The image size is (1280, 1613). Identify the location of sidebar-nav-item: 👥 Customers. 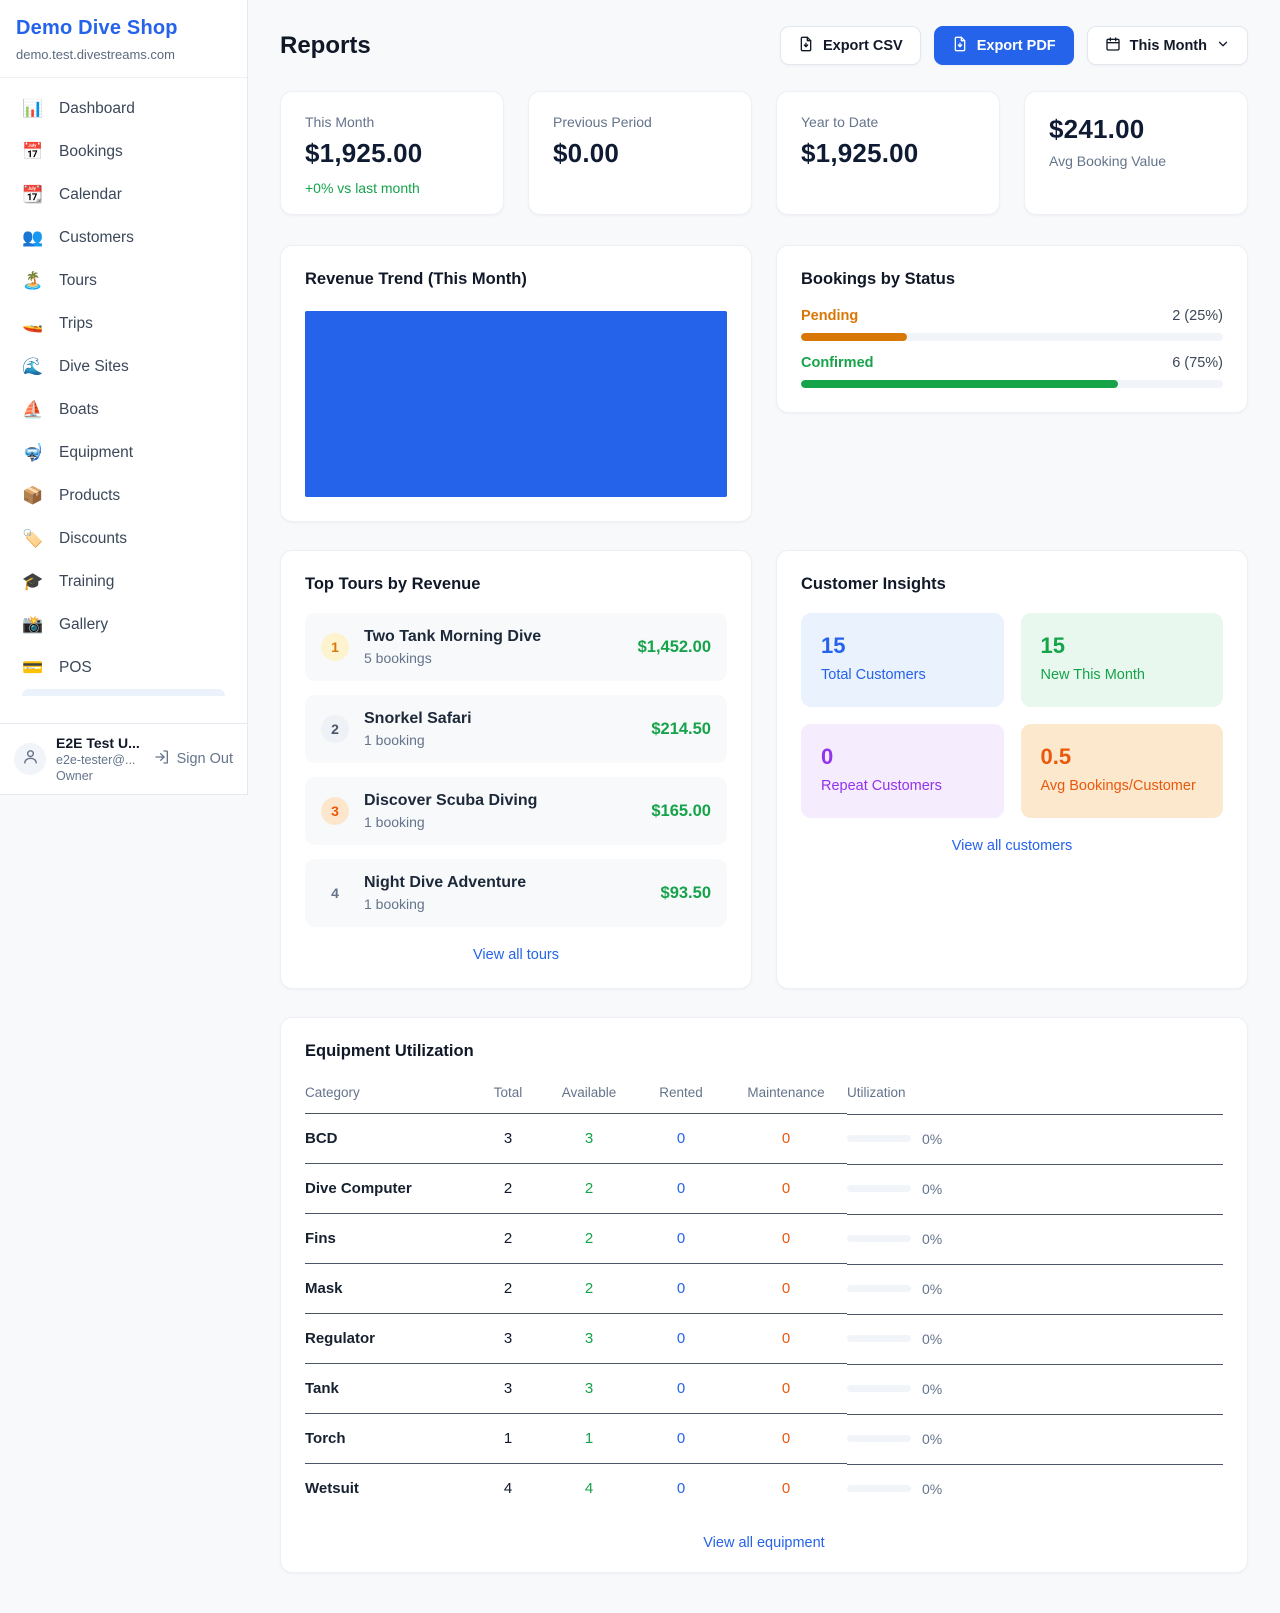
(123, 237).